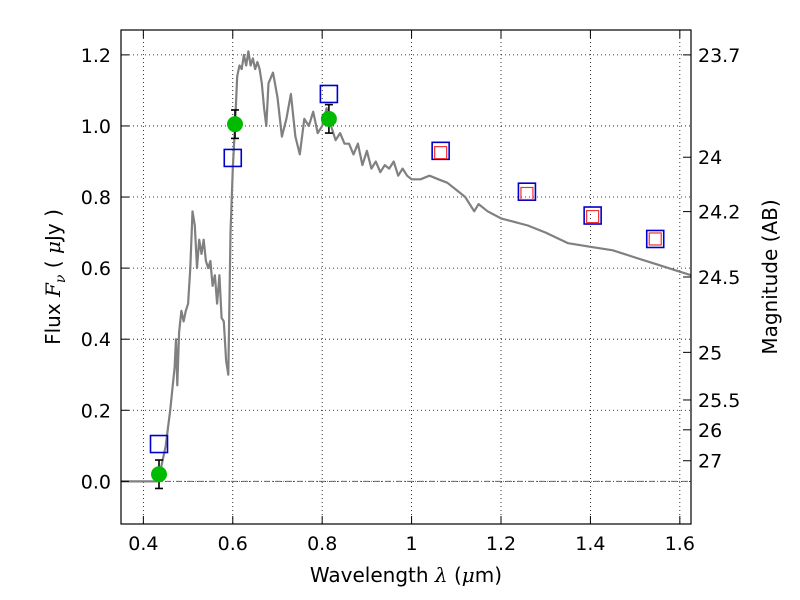 This screenshot has width=800, height=600. Describe the element at coordinates (458, 575) in the screenshot. I see `x-axis-label-unit-open: (` at that location.